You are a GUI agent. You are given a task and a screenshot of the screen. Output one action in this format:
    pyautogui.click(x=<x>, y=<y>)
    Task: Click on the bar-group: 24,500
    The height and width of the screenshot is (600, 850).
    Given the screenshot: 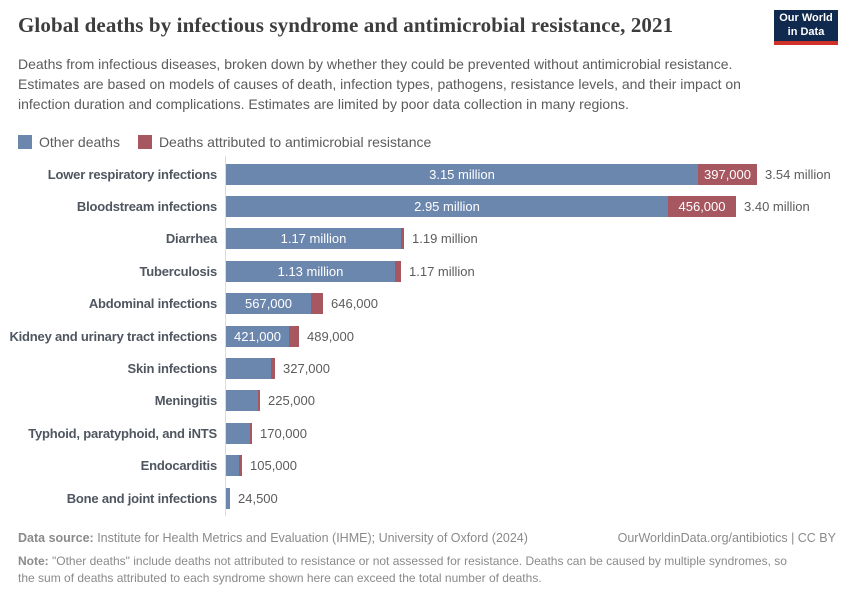 What is the action you would take?
    pyautogui.click(x=252, y=498)
    